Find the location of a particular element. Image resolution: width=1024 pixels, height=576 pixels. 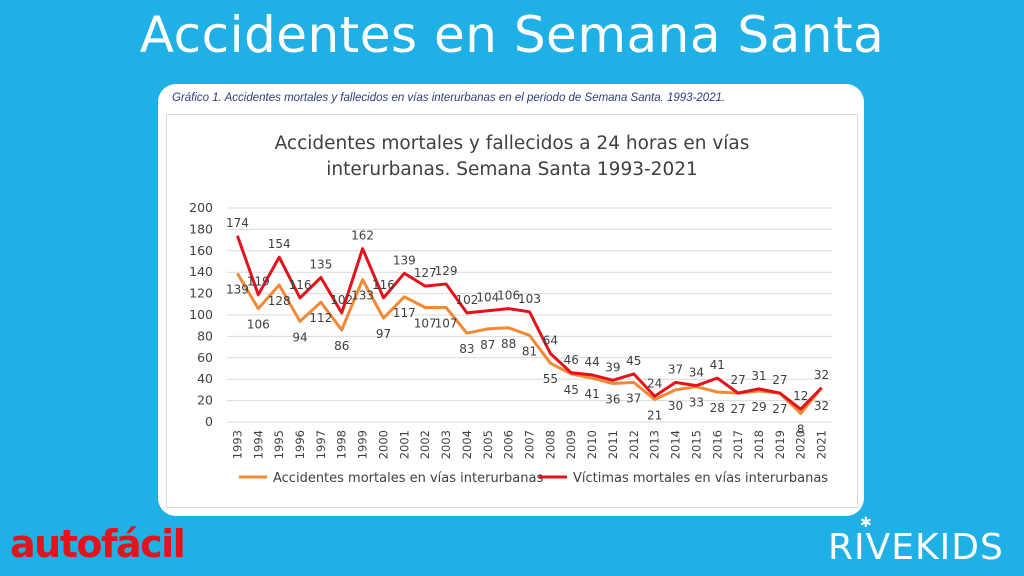

data-label-victimas: 162 is located at coordinates (362, 236).